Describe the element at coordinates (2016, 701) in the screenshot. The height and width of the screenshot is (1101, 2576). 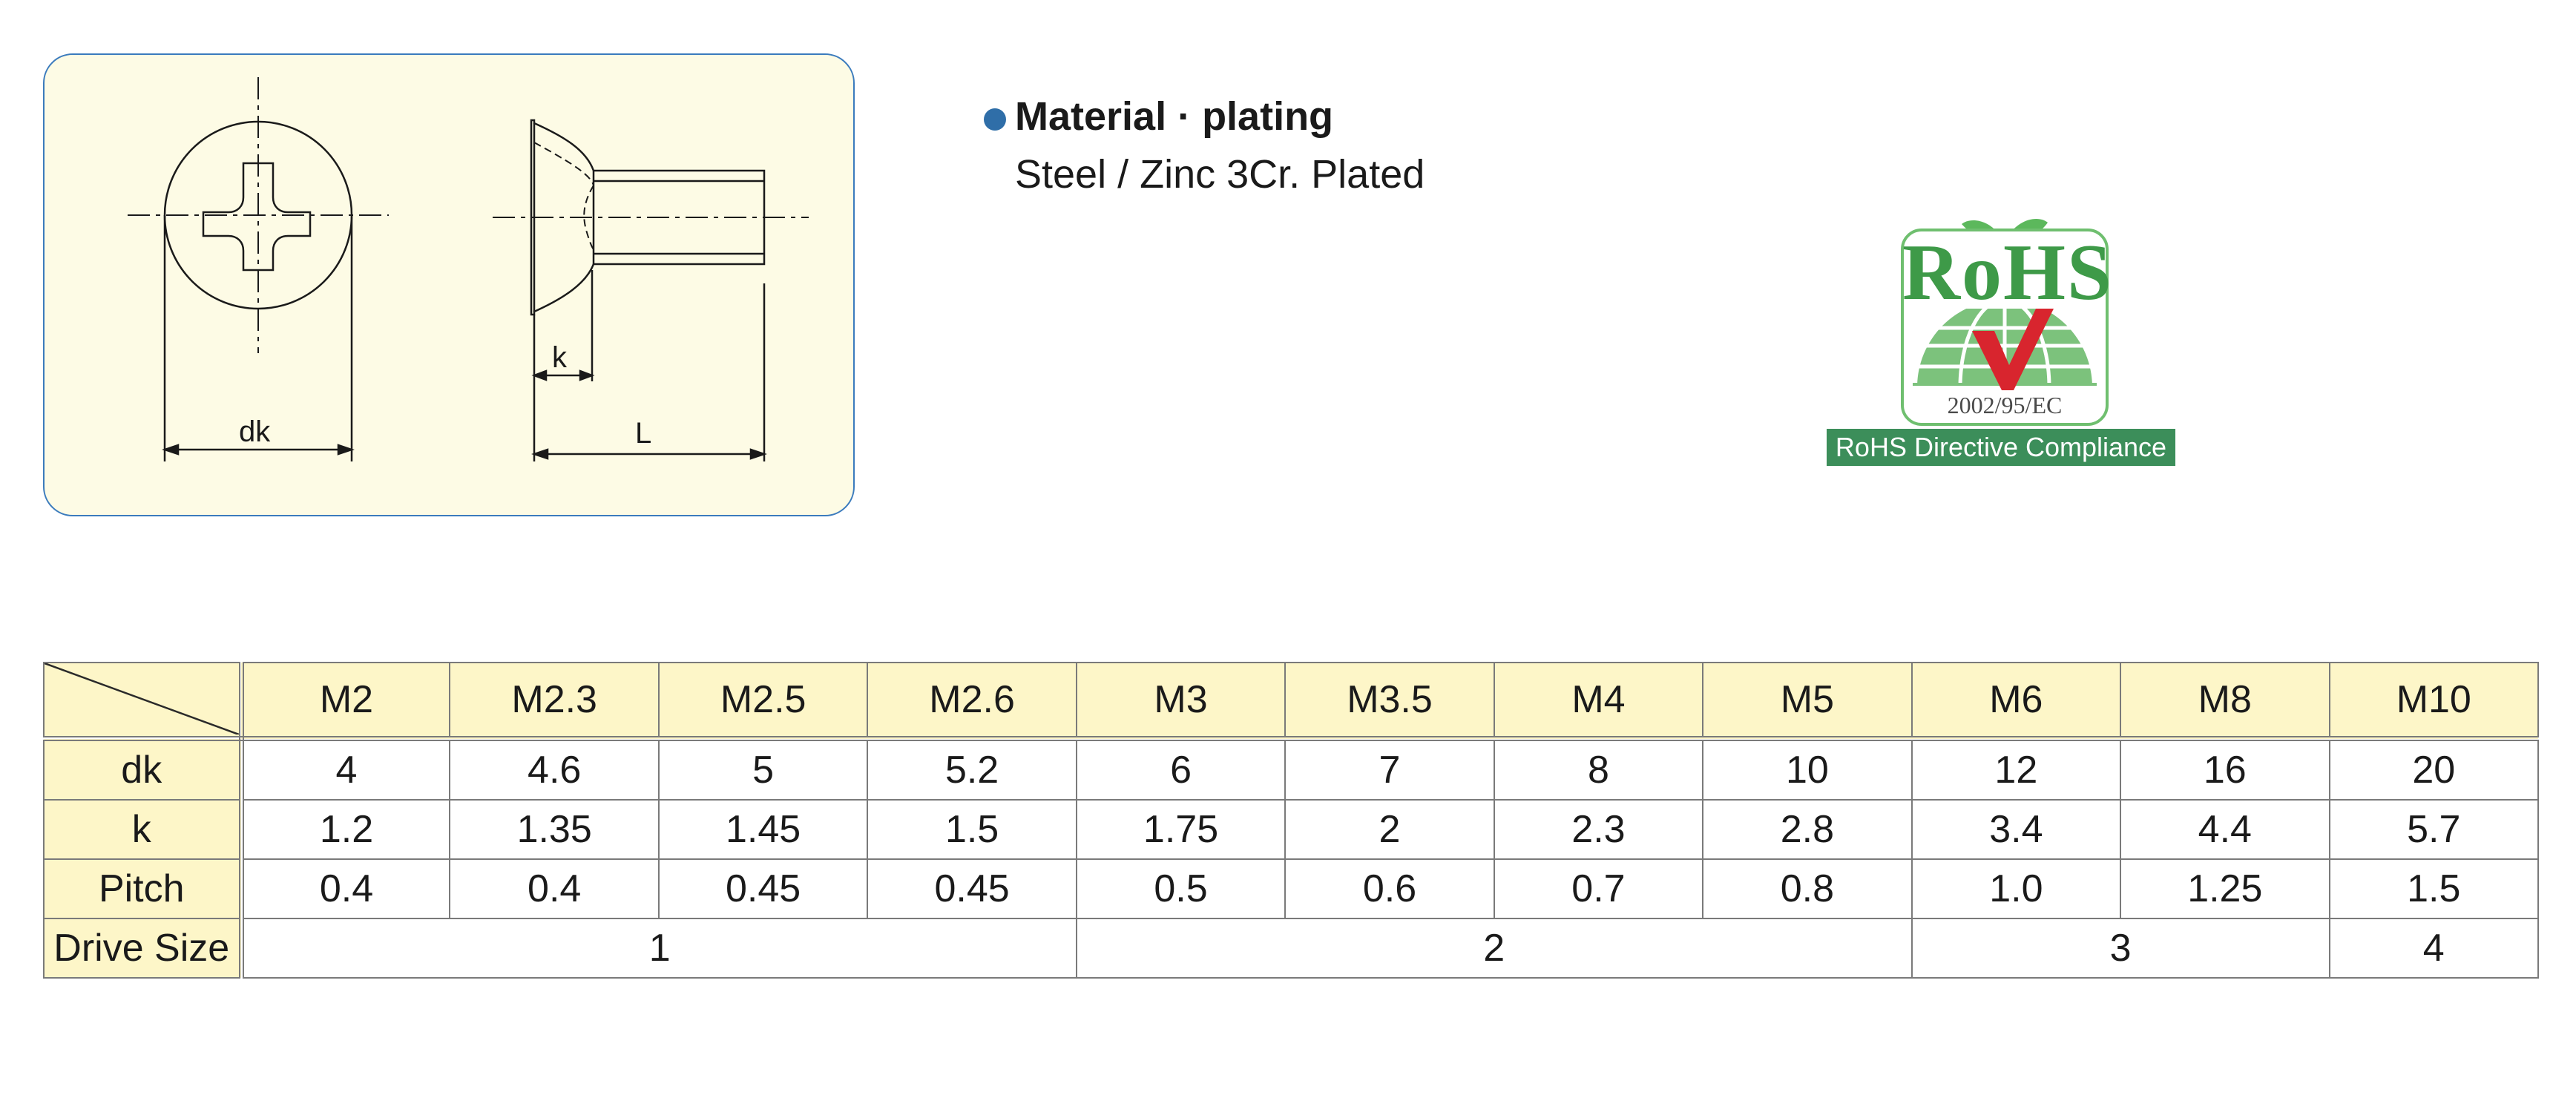
I see `size-header-cell: M6` at that location.